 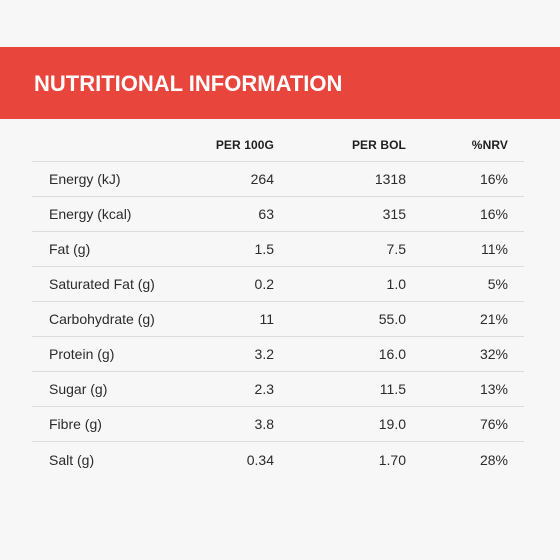 What do you see at coordinates (390, 179) in the screenshot?
I see `value-per-bol: 1318` at bounding box center [390, 179].